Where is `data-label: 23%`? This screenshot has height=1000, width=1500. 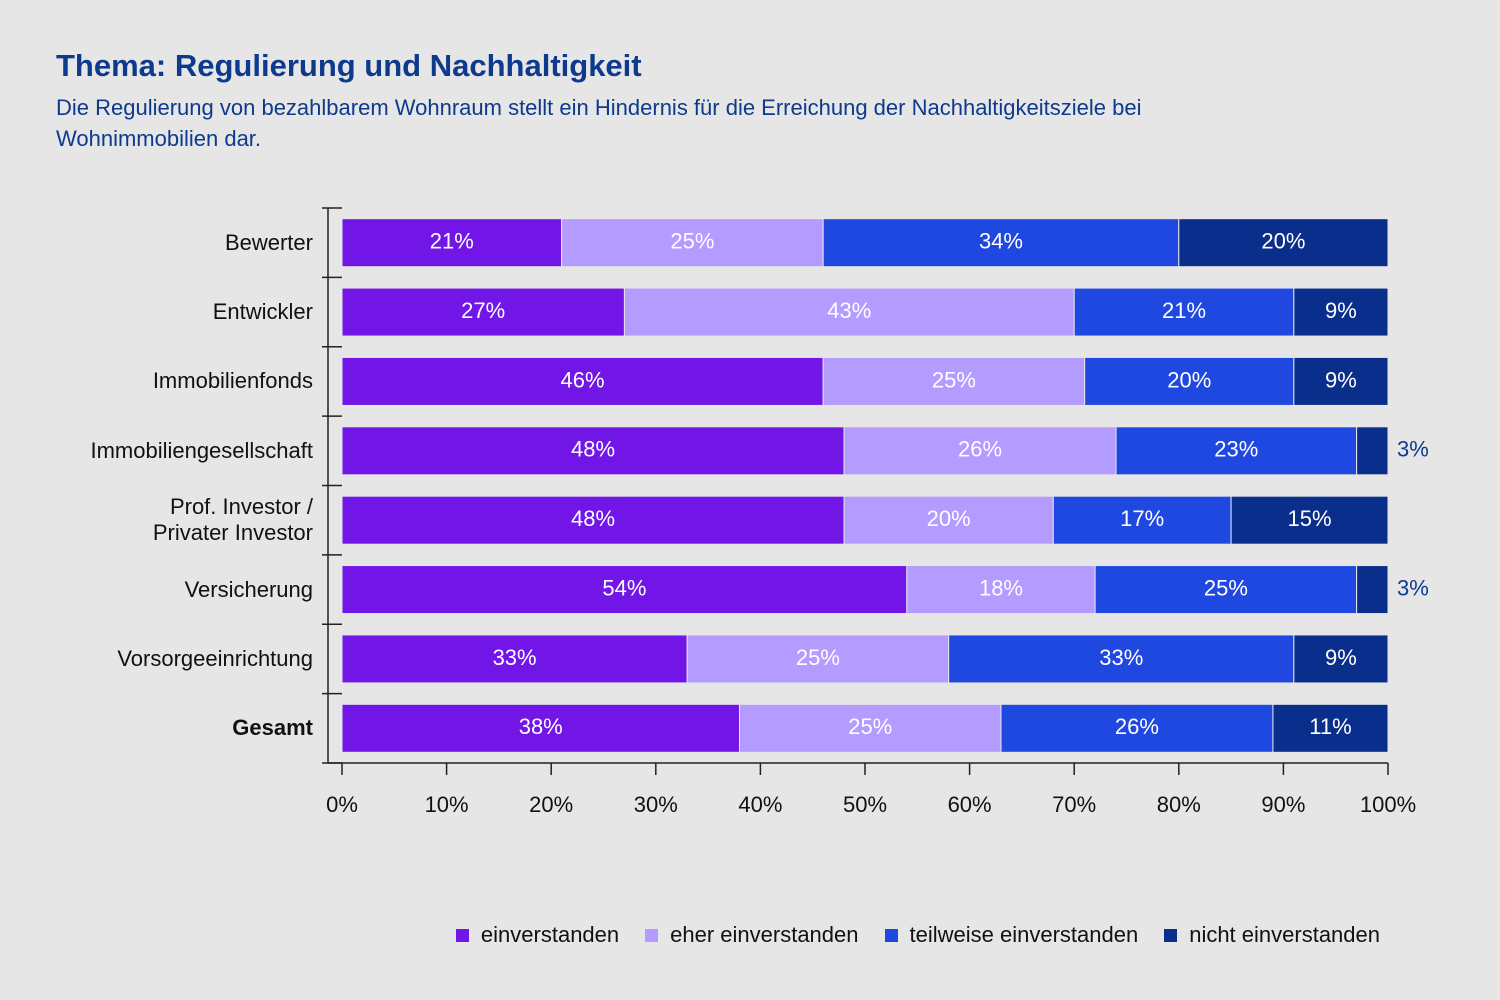
data-label: 23% is located at coordinates (1236, 449).